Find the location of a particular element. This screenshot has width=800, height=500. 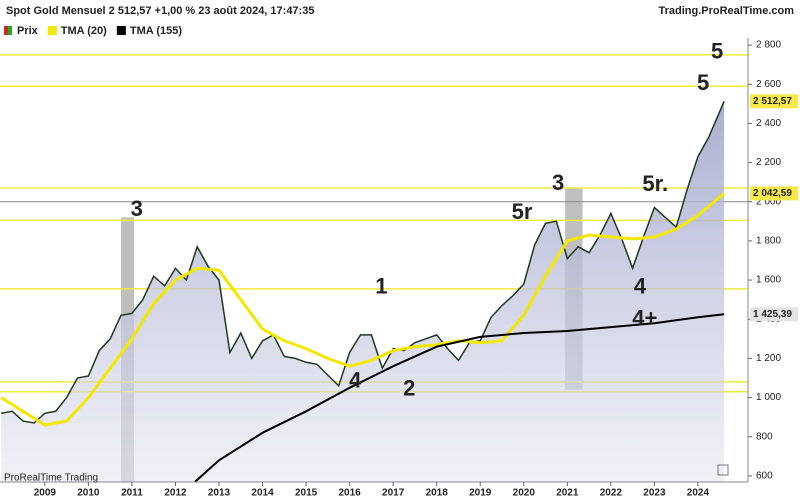

y-tick-label: 2 600 is located at coordinates (768, 84).